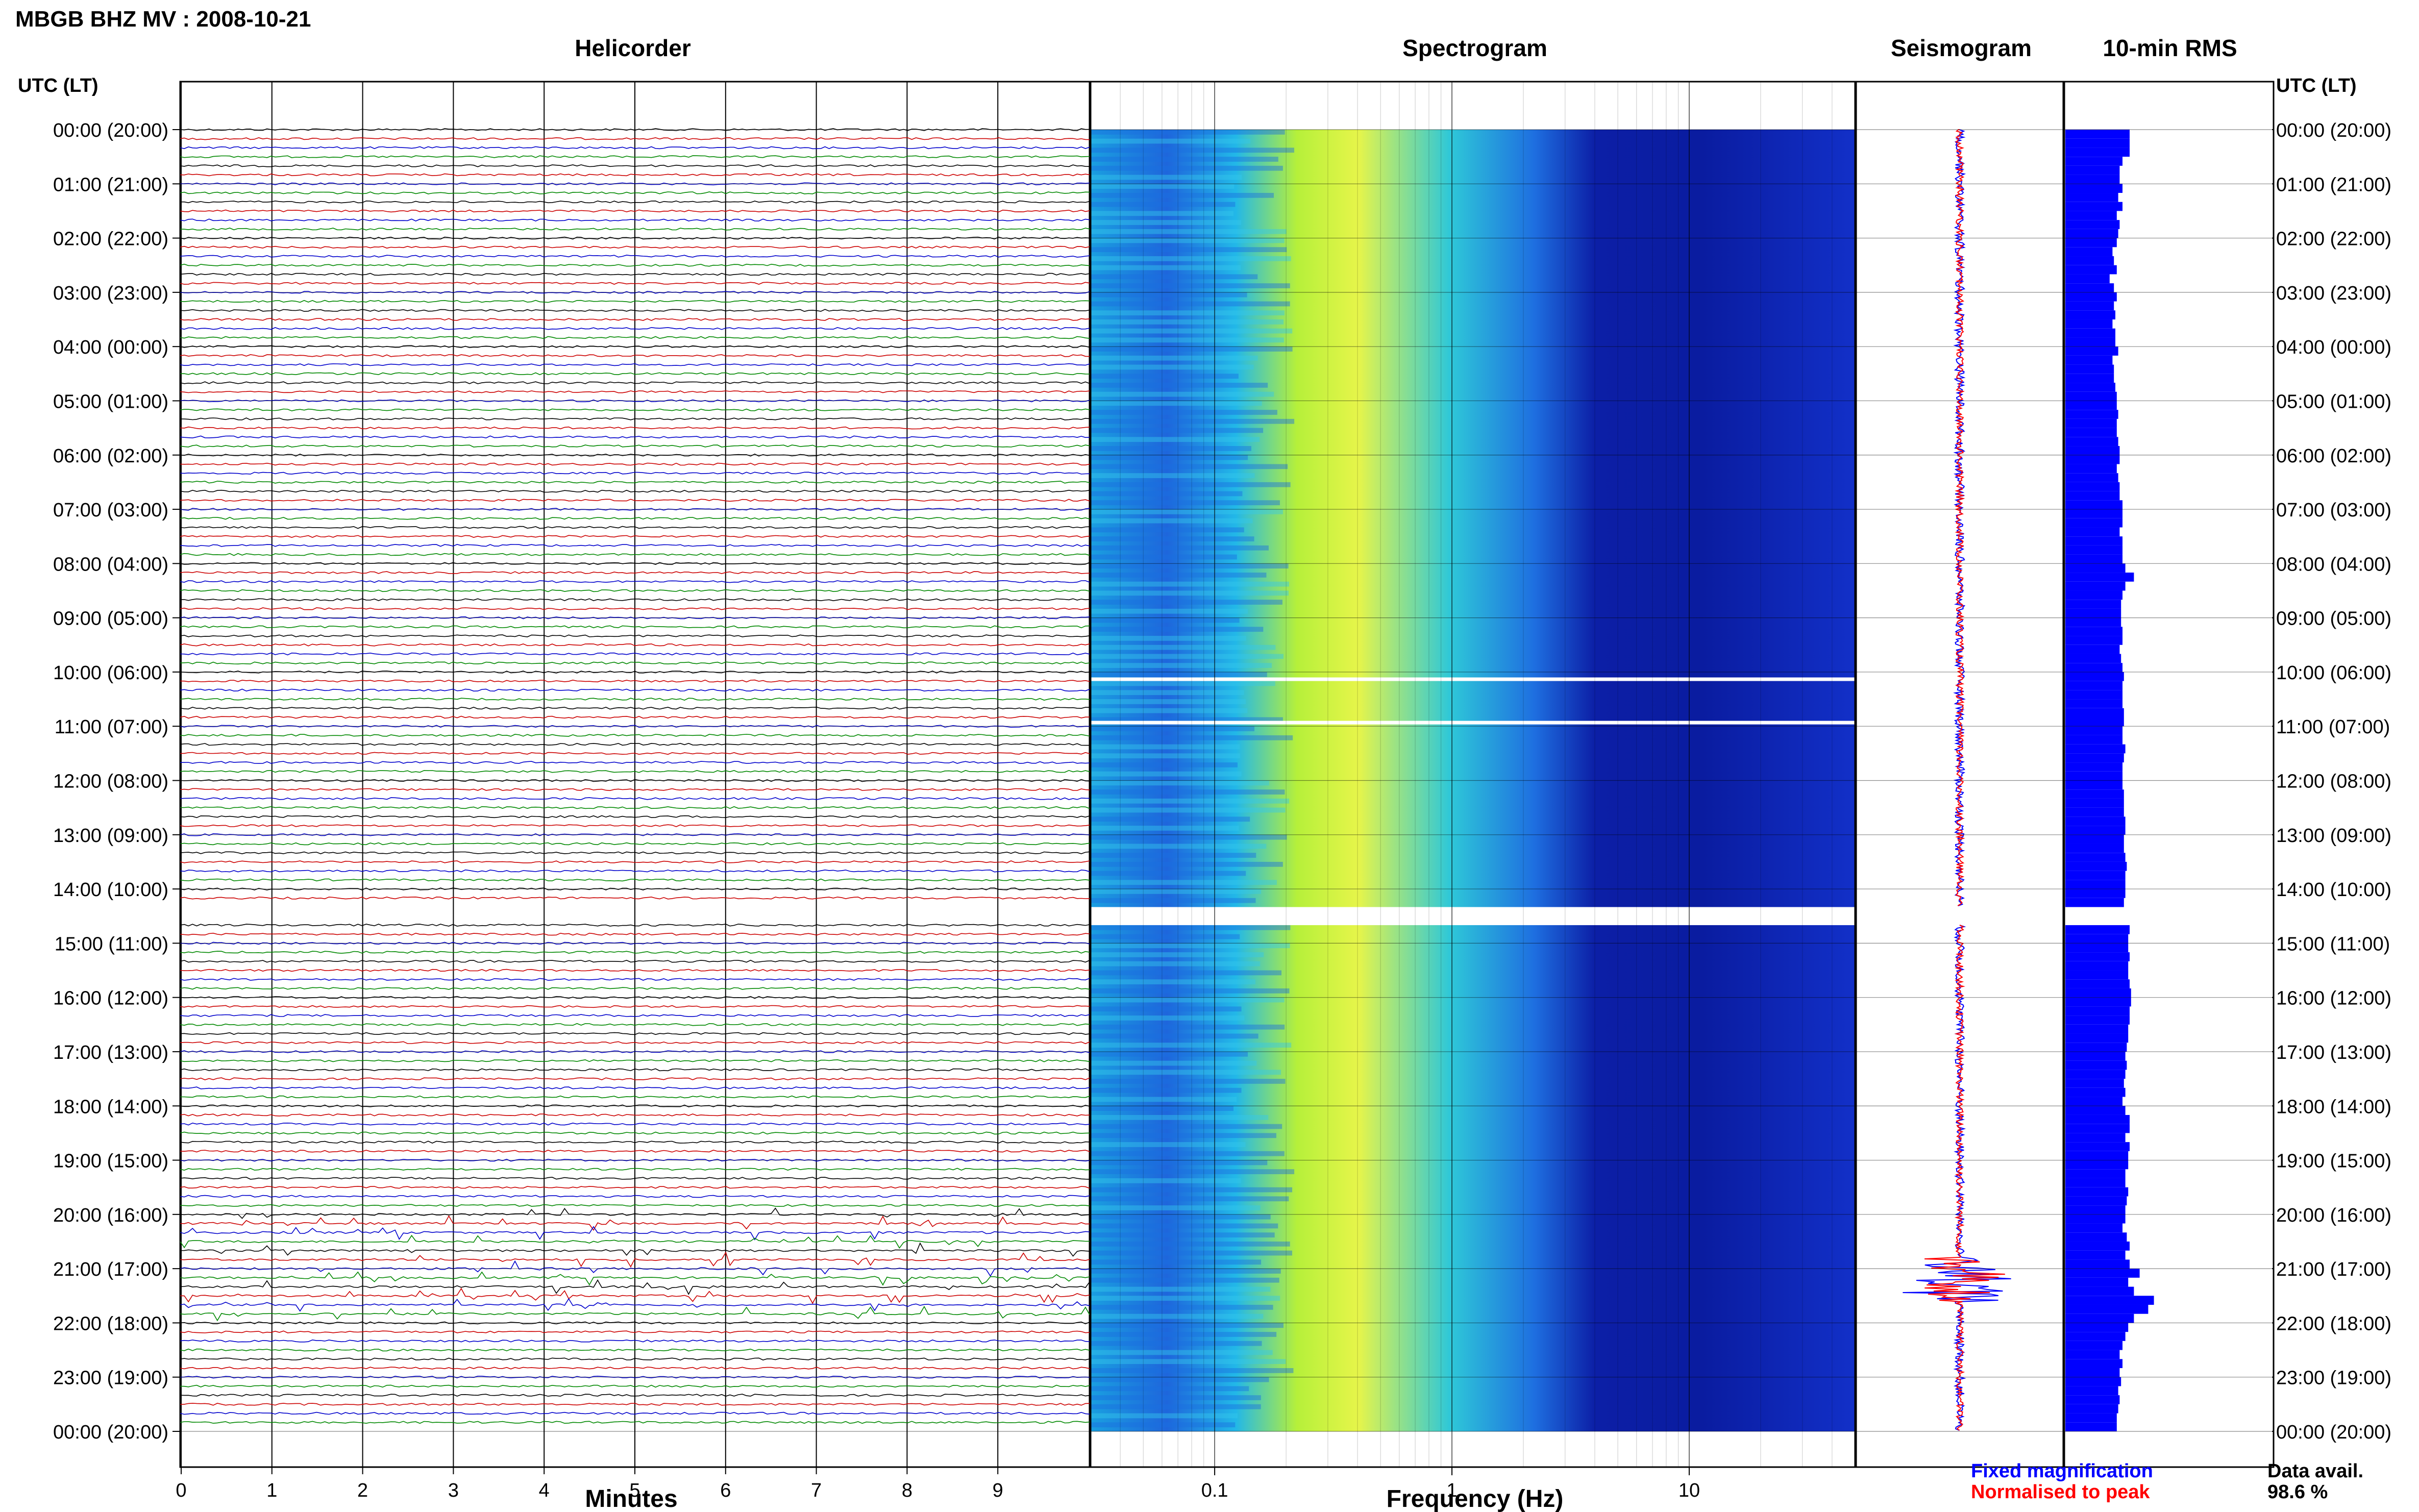 The image size is (2419, 1512). Describe the element at coordinates (2333, 1052) in the screenshot. I see `time-label-right: 17:00 (13:00)` at that location.